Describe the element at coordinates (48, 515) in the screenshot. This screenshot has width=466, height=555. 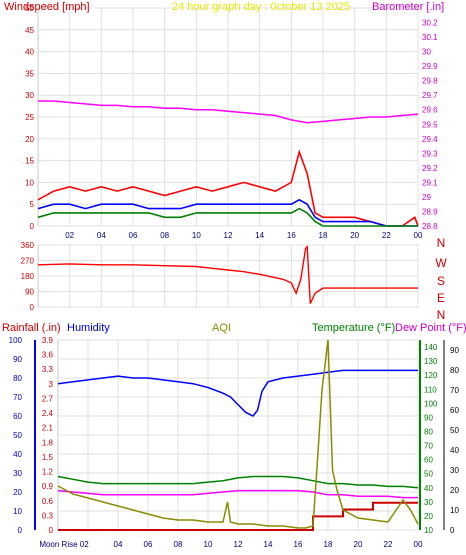
I see `rain-tick-label: 0.3` at that location.